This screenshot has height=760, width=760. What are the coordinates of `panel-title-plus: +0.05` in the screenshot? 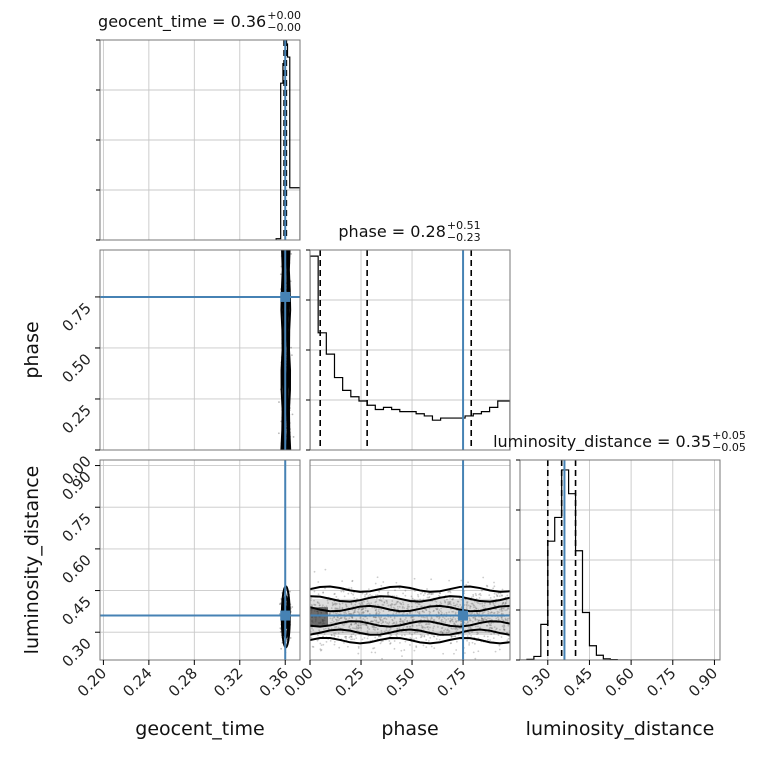 It's located at (729, 435).